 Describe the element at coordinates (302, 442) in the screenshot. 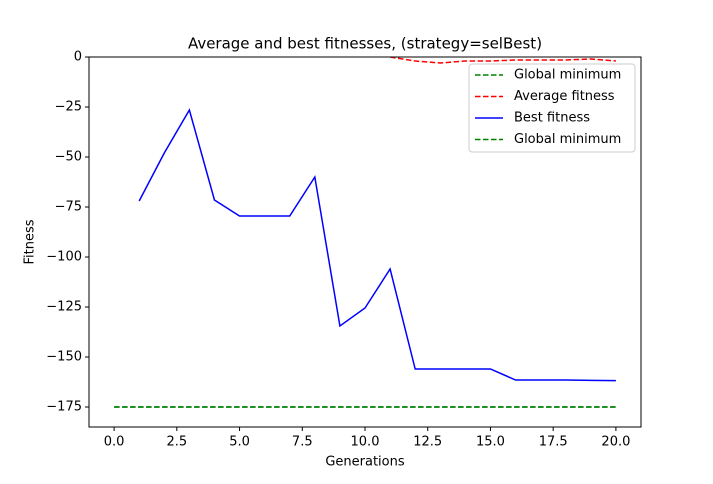

I see `x-tick-label: 7.5` at that location.